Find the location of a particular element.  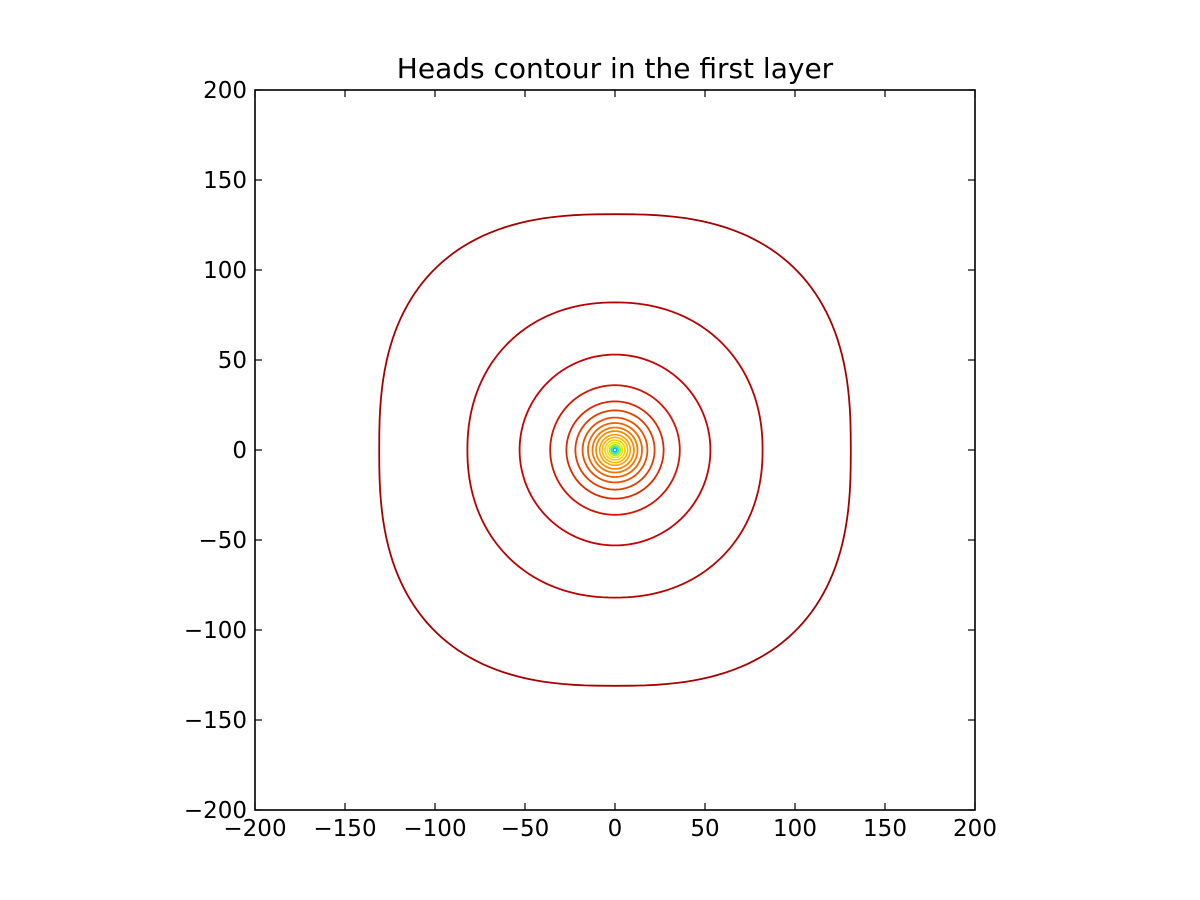

x-tick-label: −150 is located at coordinates (344, 829).